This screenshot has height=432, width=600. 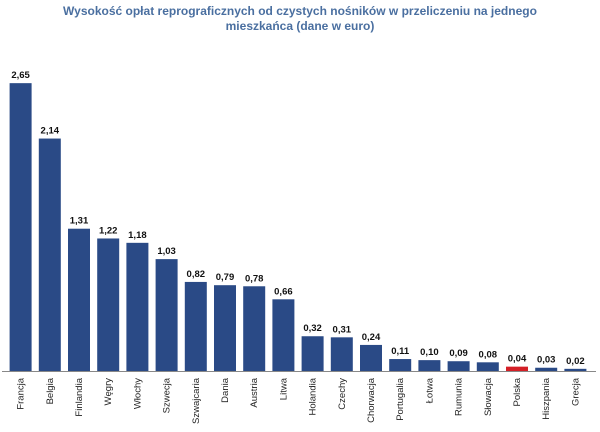 I want to click on bar-szwajcaria, so click(x=195, y=326).